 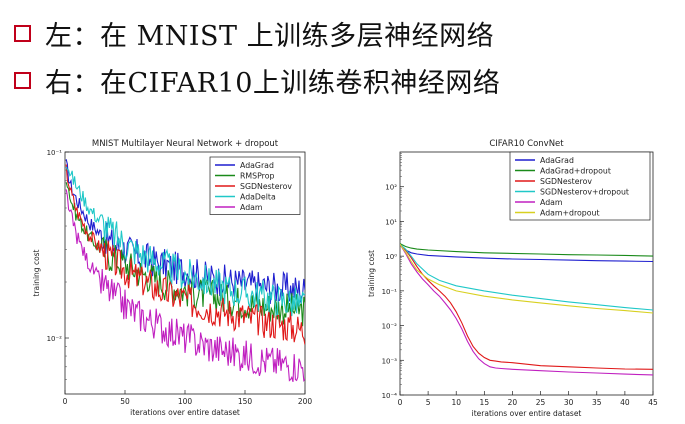 I want to click on x-tick-label: 25, so click(x=541, y=402).